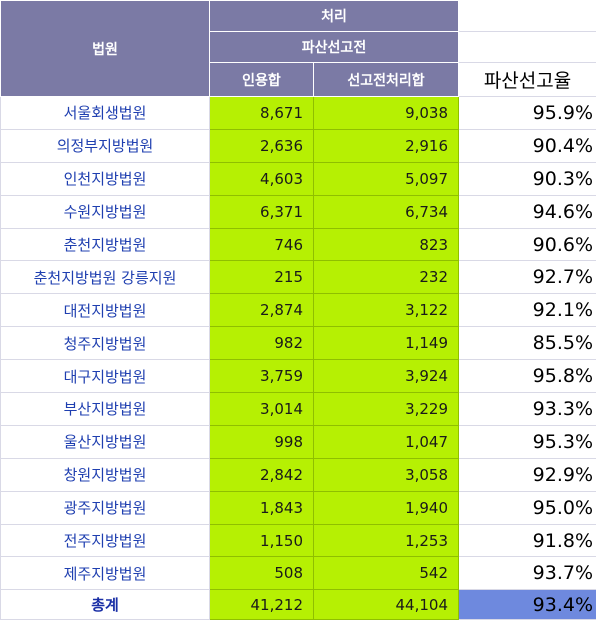 The image size is (596, 620). Describe the element at coordinates (105, 441) in the screenshot. I see `court-name-cell: 울산지방법원` at that location.